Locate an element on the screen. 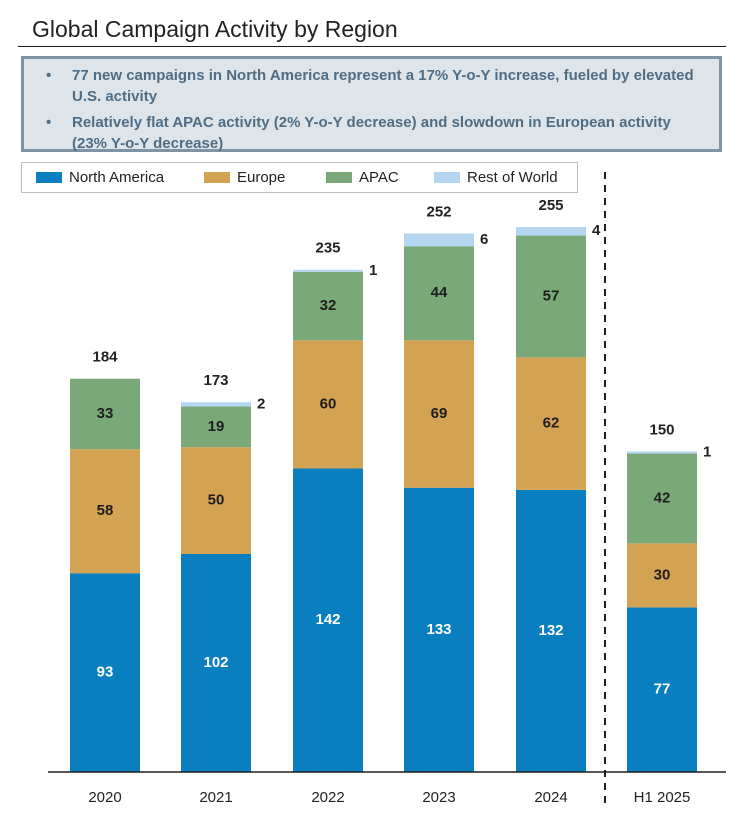  bar-total-label: 235 is located at coordinates (327, 248).